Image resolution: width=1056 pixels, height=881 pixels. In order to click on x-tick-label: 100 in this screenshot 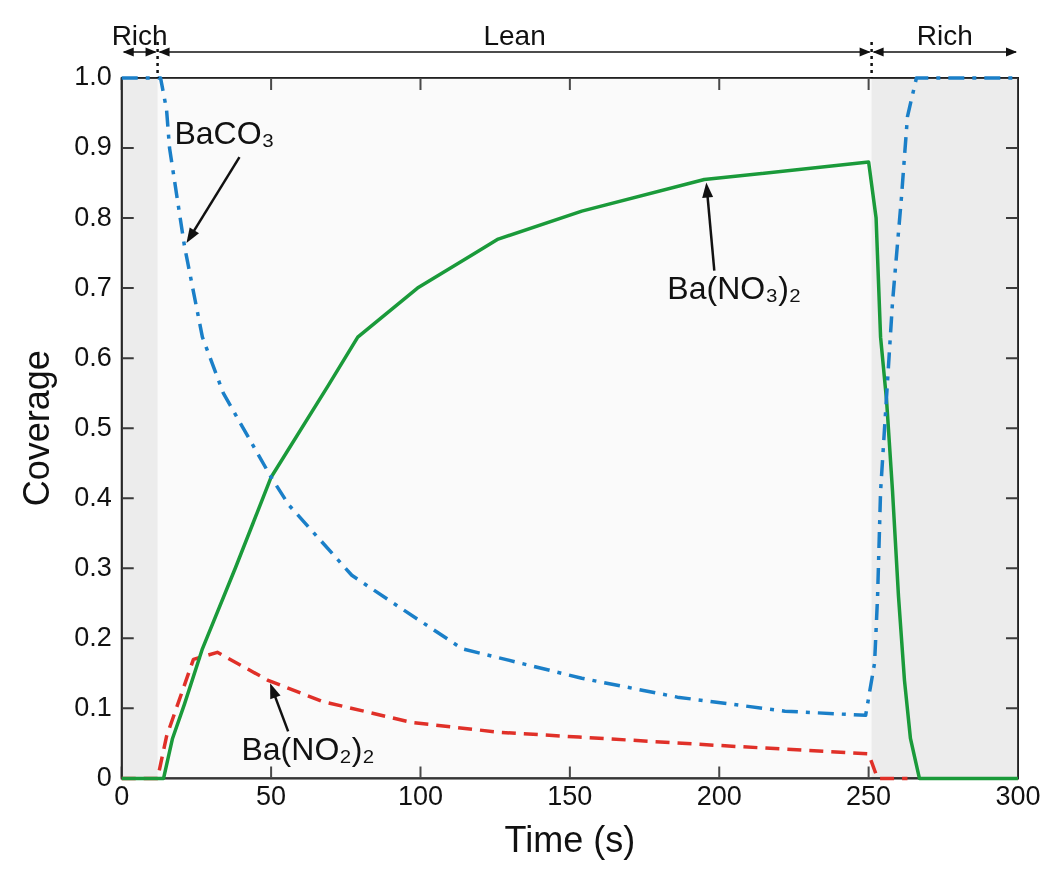, I will do `click(420, 796)`.